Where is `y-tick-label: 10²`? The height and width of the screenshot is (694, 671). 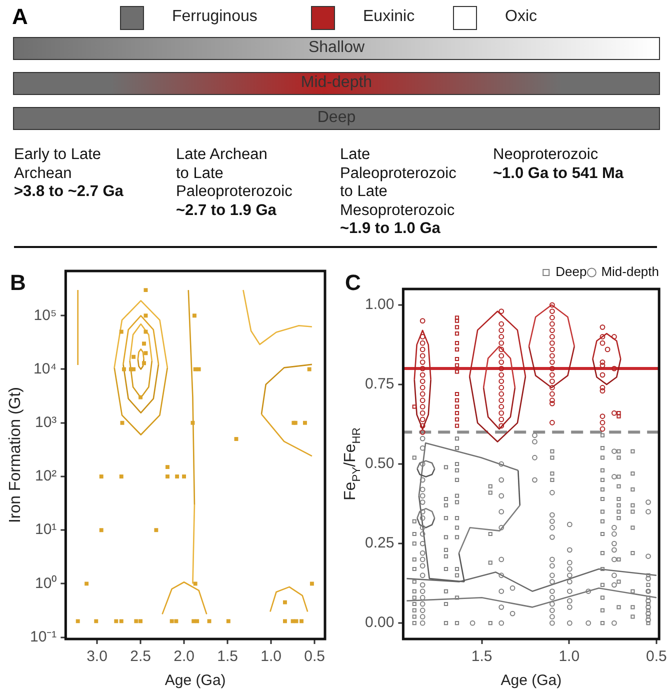 y-tick-label: 10² is located at coordinates (45, 476).